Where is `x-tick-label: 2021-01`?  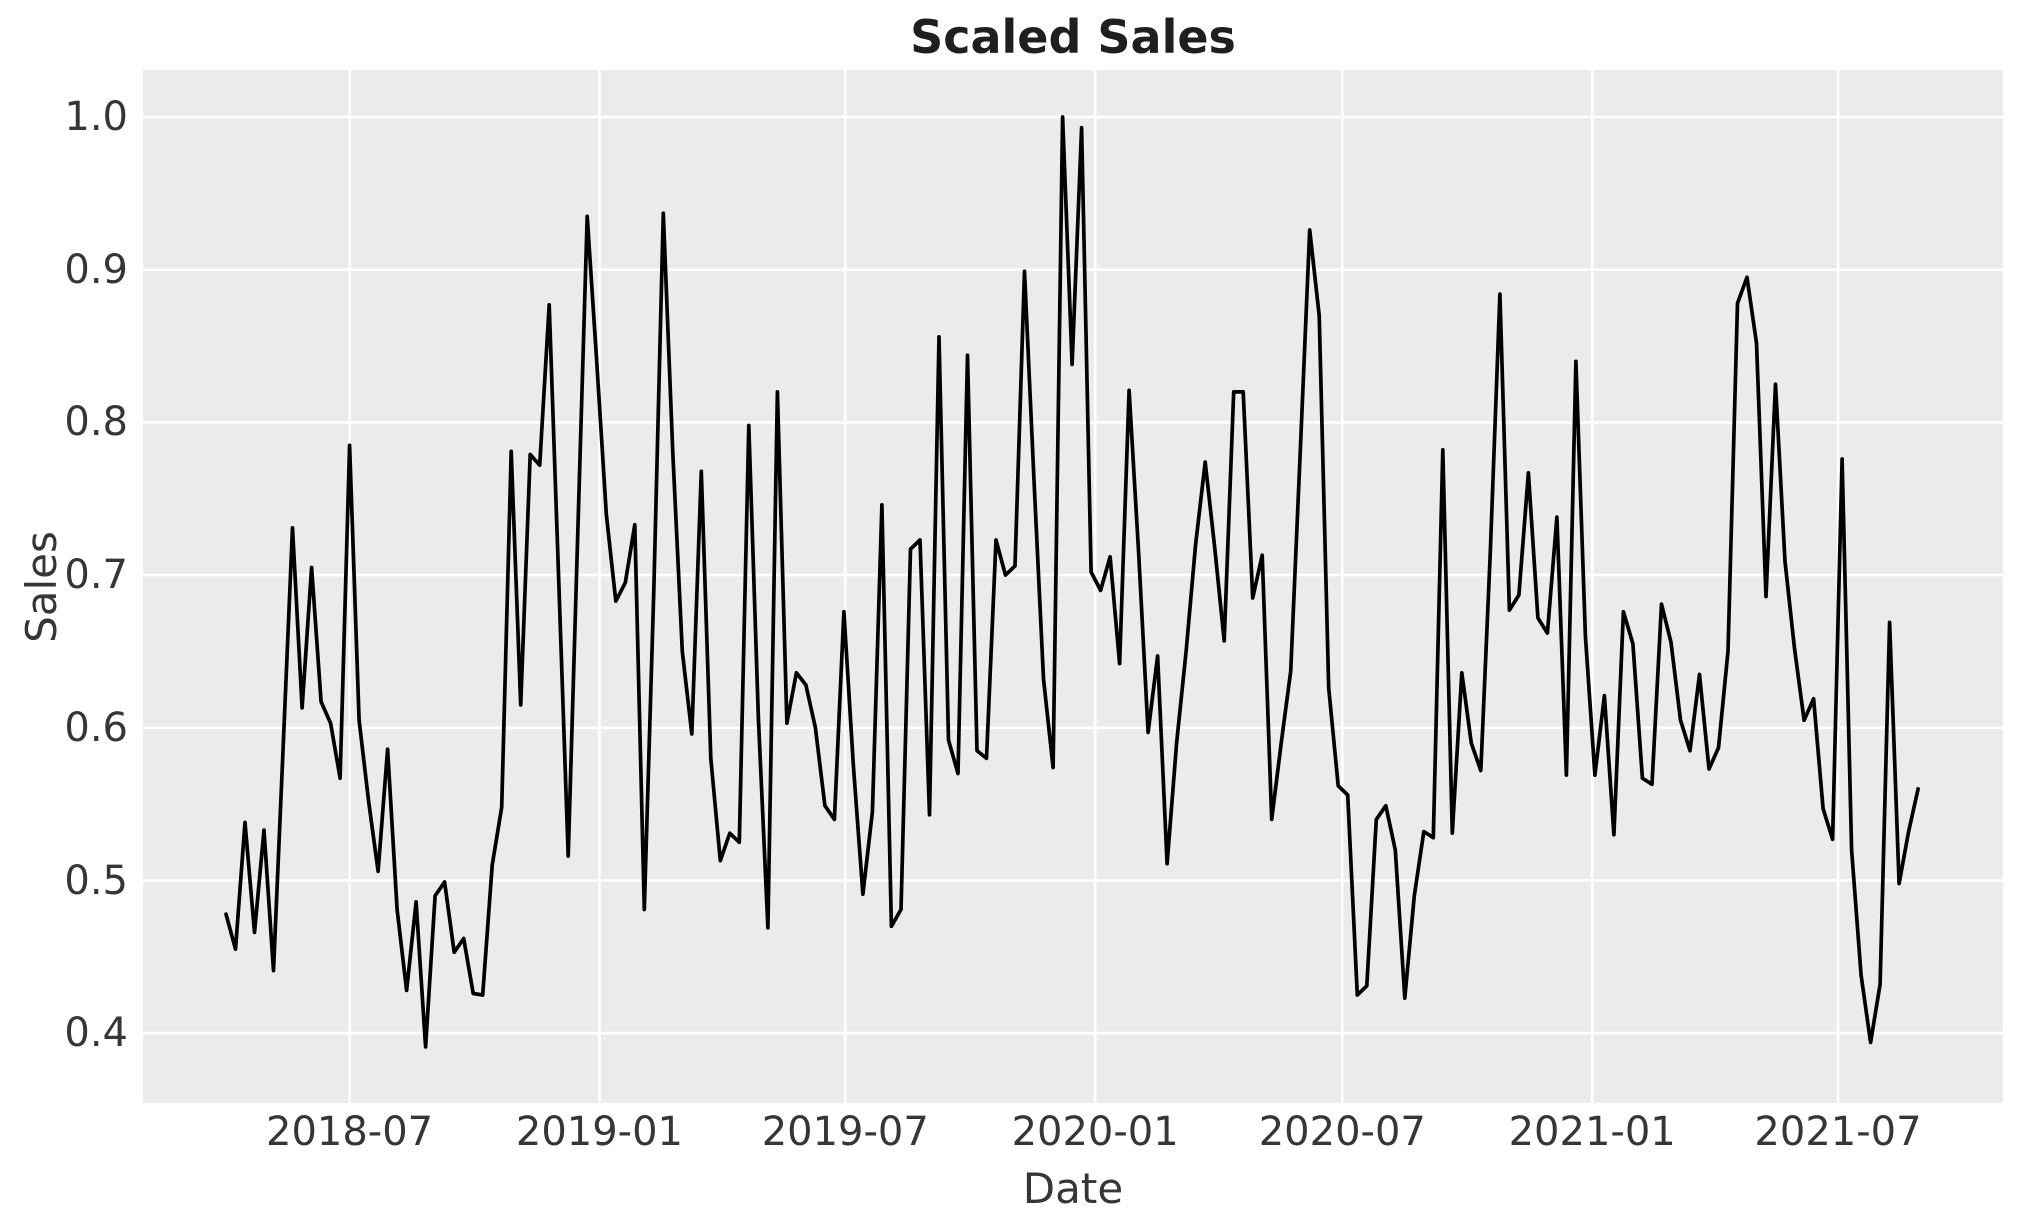
x-tick-label: 2021-01 is located at coordinates (1592, 1132).